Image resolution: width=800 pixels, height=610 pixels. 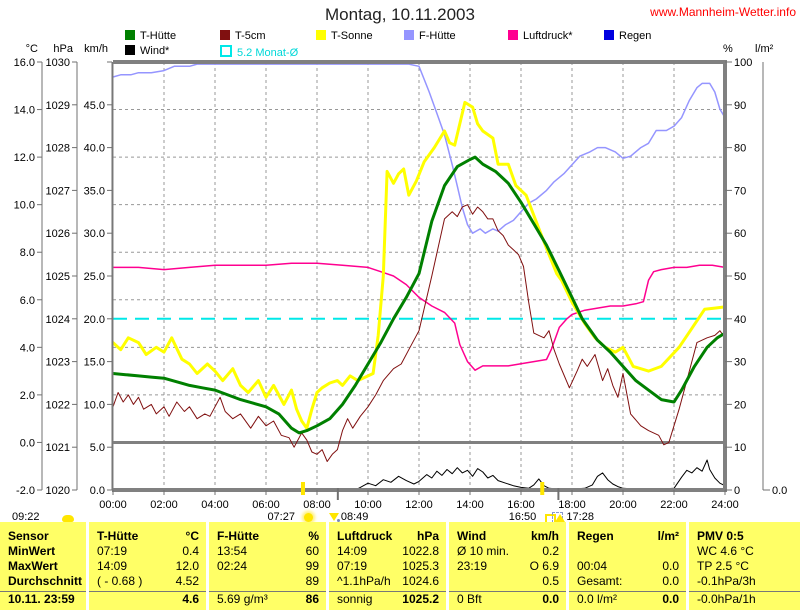 What do you see at coordinates (740, 405) in the screenshot?
I see `axis-tick-label: 20` at bounding box center [740, 405].